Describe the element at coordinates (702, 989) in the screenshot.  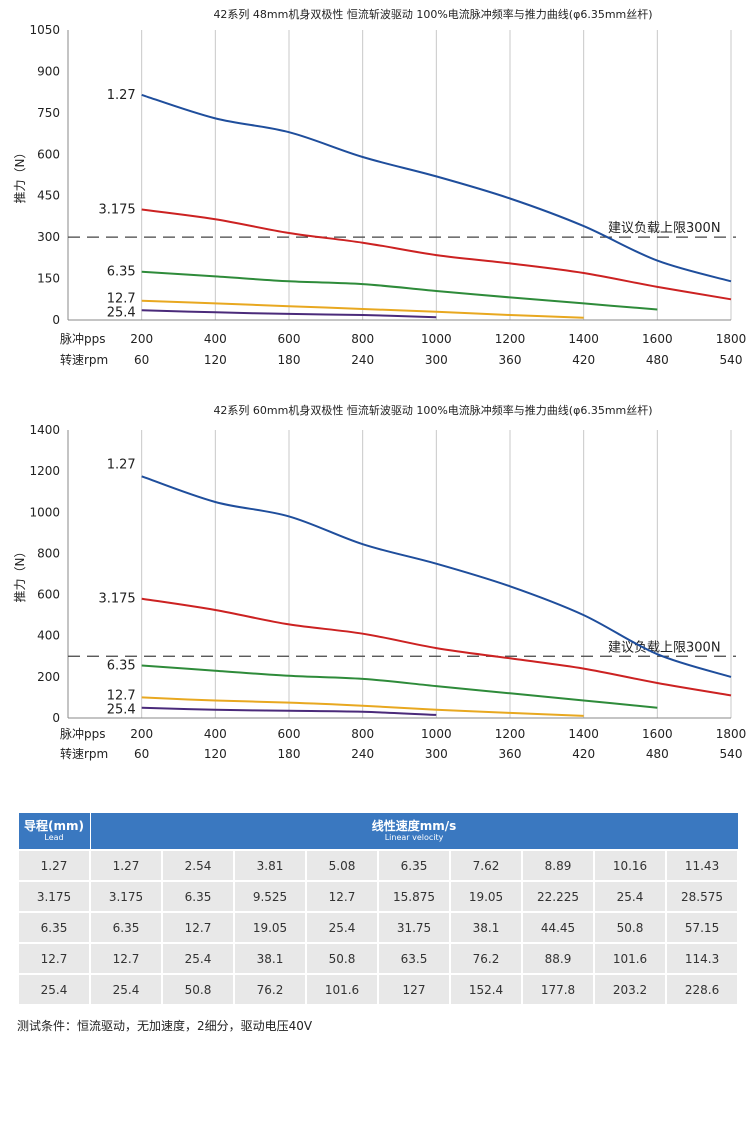
I see `velocity-cell: 228.6` at that location.